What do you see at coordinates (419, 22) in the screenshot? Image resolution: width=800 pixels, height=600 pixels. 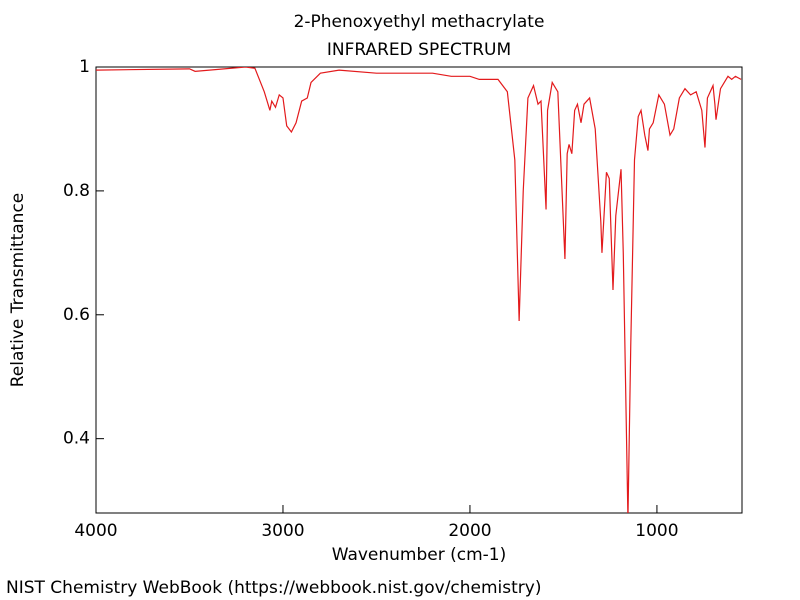 I see `chart-title: 2-Phenoxyethyl methacrylate` at bounding box center [419, 22].